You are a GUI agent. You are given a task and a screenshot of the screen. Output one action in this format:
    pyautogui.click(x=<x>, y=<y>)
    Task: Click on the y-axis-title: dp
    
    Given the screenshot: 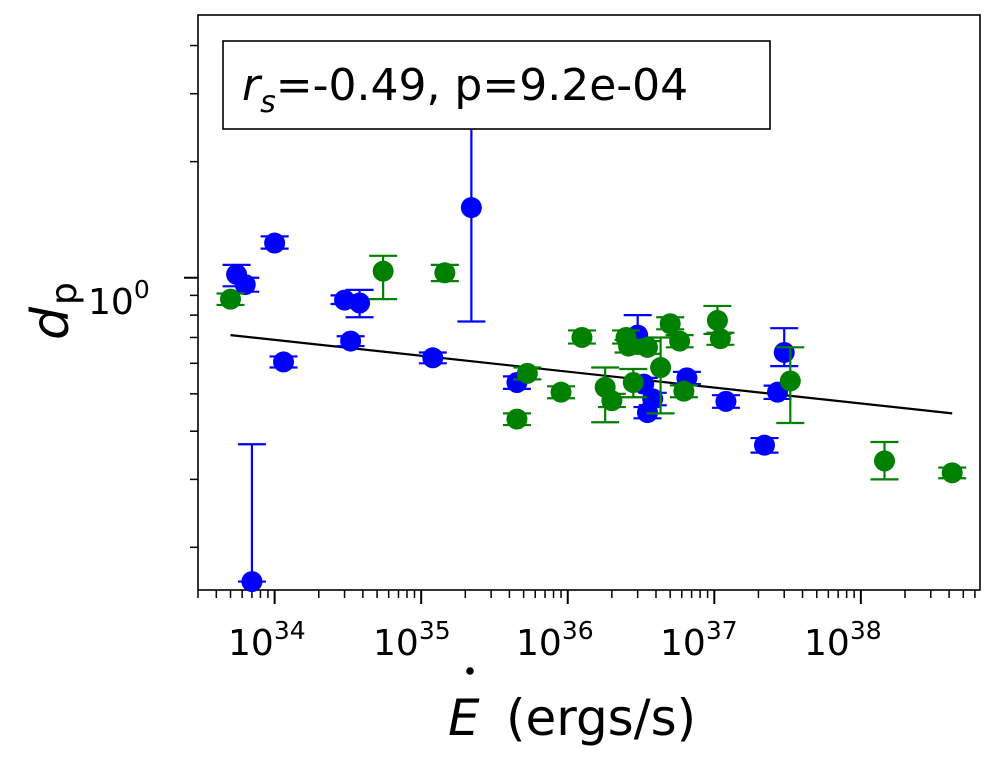 What is the action you would take?
    pyautogui.click(x=53, y=311)
    